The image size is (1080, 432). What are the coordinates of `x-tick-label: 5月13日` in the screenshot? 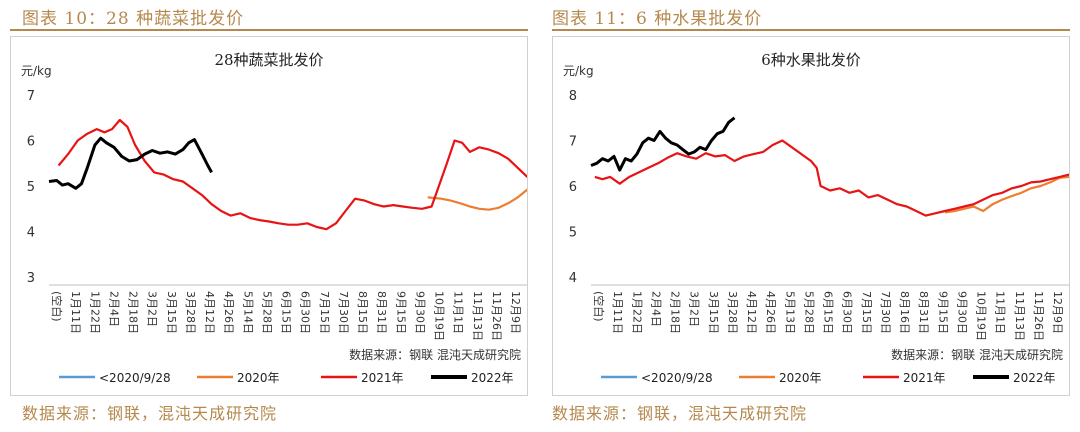 It's located at (789, 312).